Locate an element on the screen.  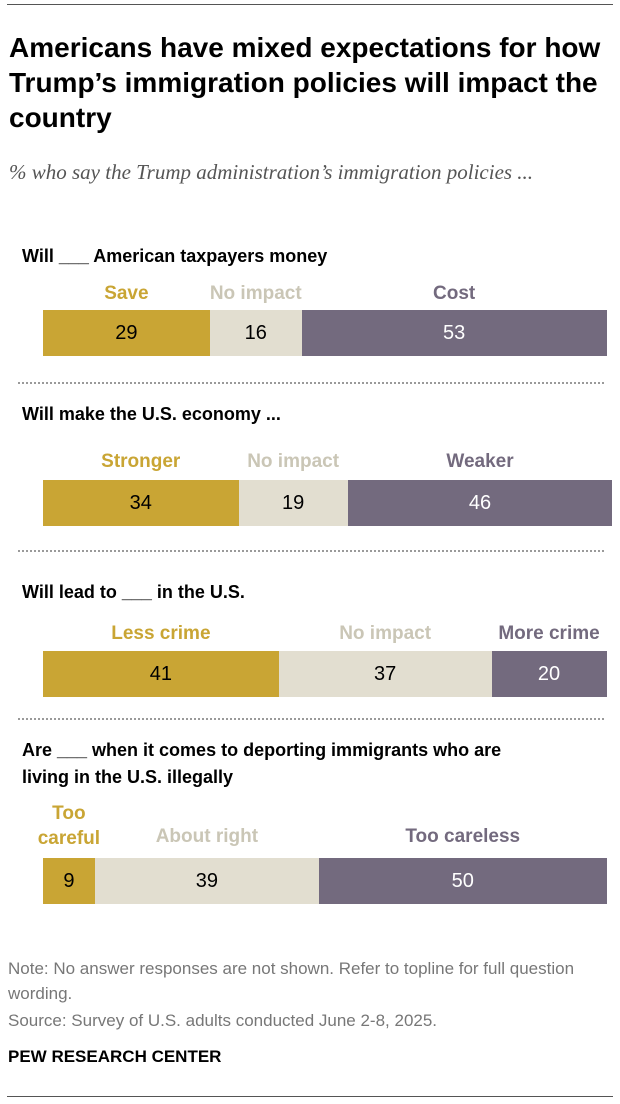
brand-logo-text: PEW RESEARCH CENTER is located at coordinates (115, 1056).